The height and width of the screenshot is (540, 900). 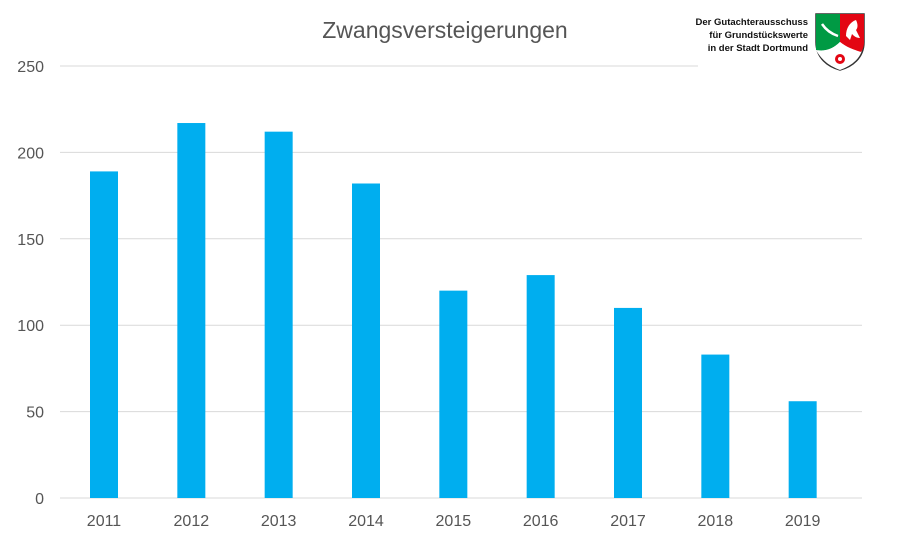 I want to click on x-tick-label: 2012, so click(x=192, y=521).